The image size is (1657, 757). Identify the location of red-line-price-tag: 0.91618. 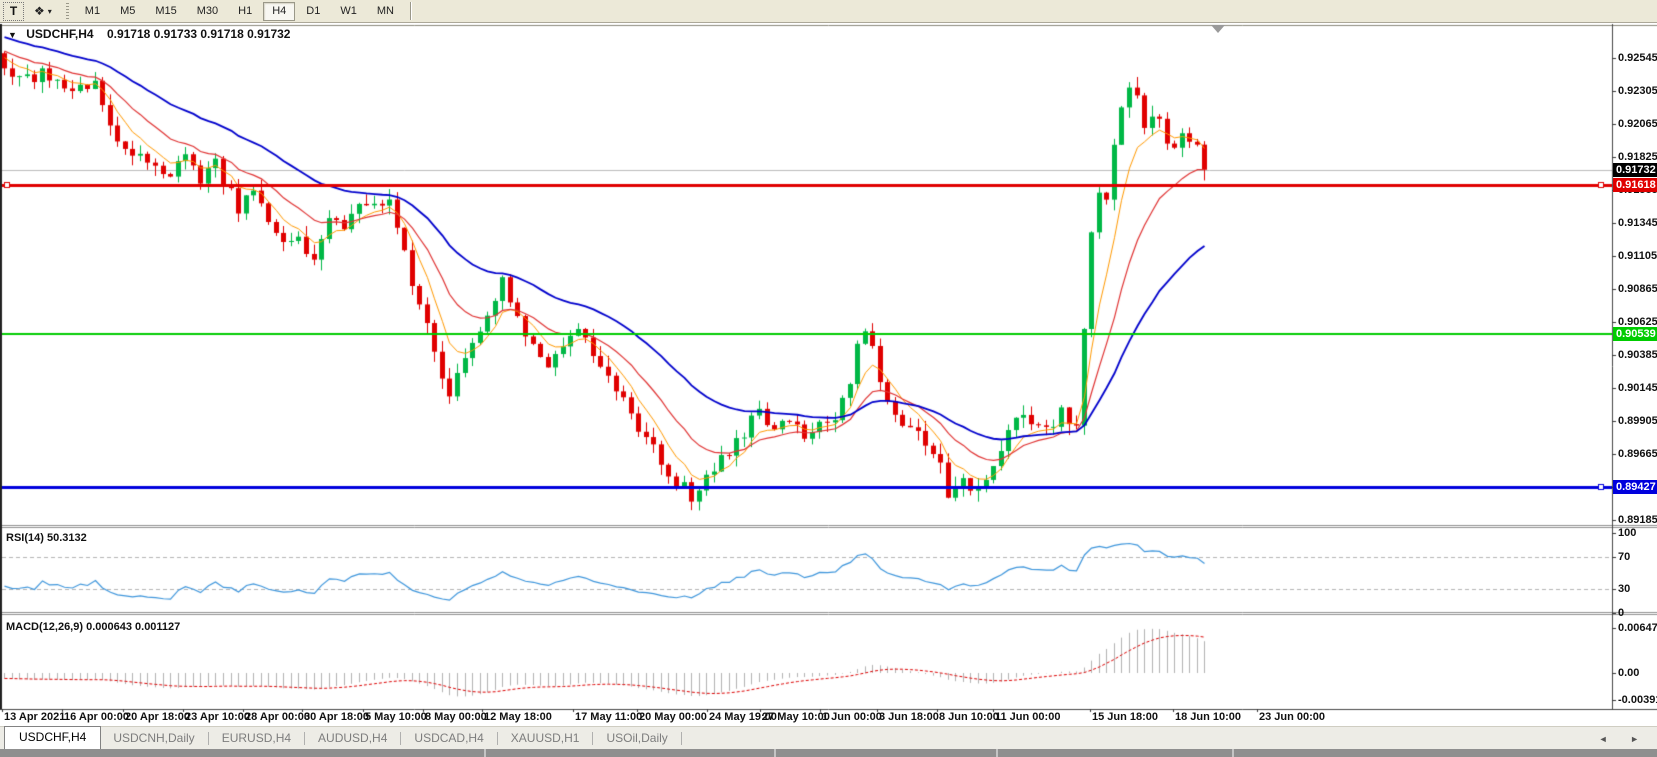
(1635, 185).